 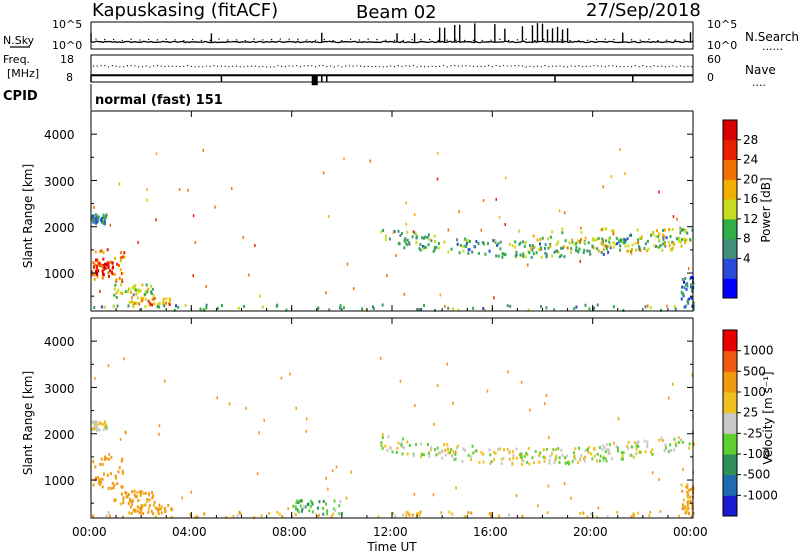 What do you see at coordinates (714, 59) in the screenshot?
I see `freq-right-tick-top: 60` at bounding box center [714, 59].